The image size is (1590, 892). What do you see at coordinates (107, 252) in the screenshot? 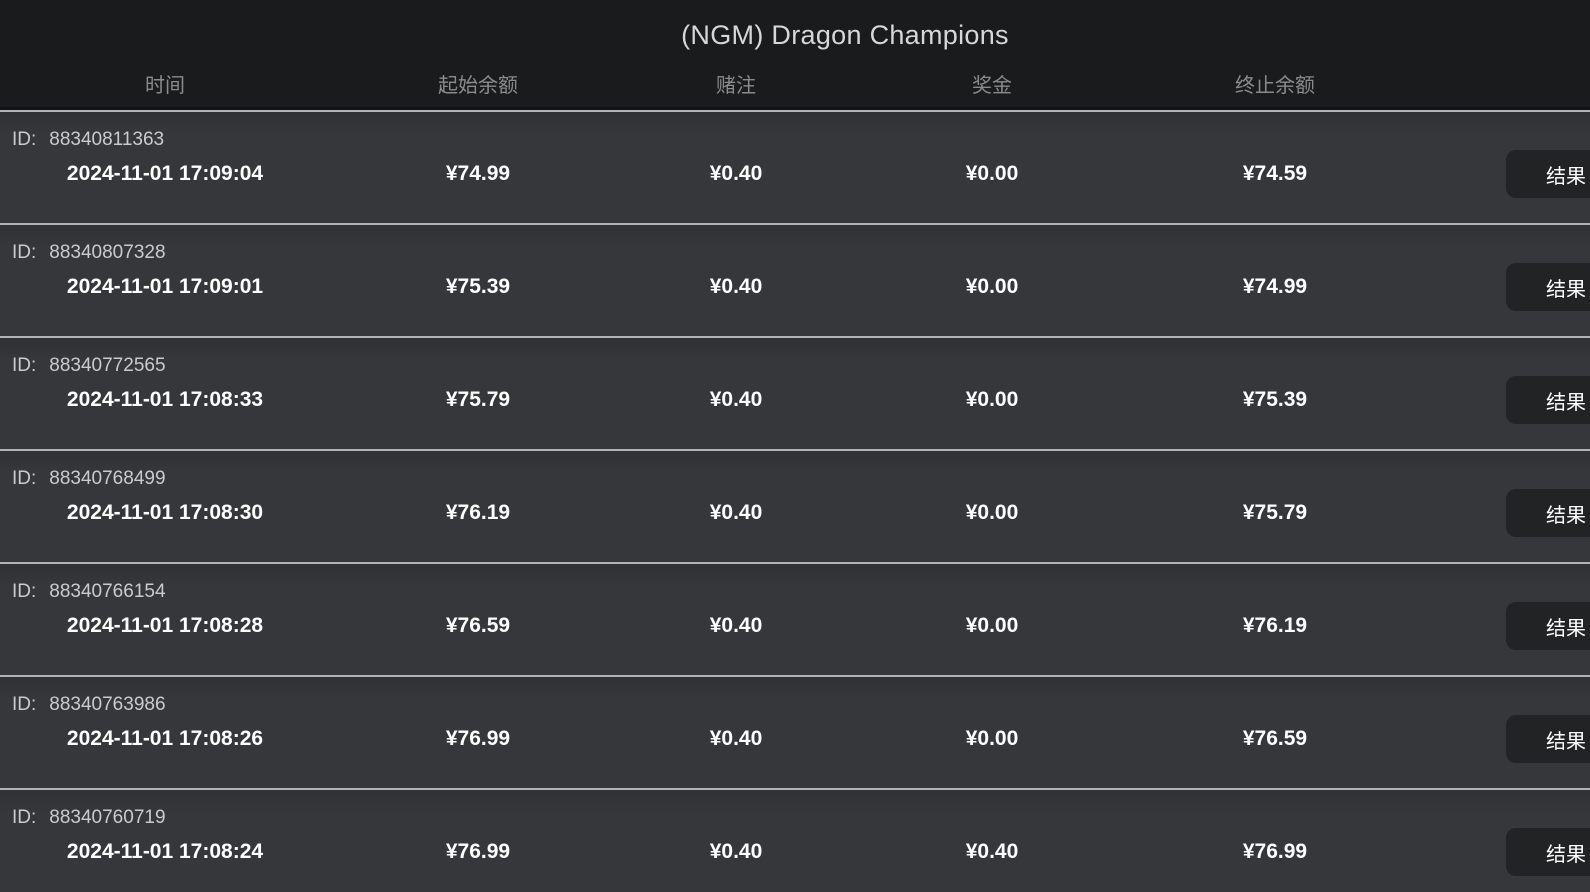
I see `round-id-value: 88340807328` at bounding box center [107, 252].